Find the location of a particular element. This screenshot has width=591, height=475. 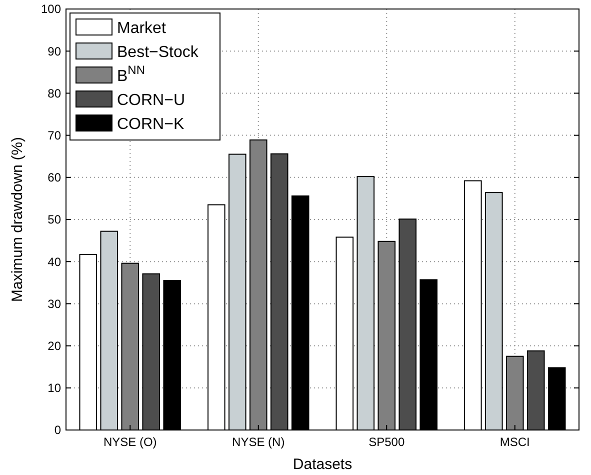

legend-label: B$^{NN}$ is located at coordinates (131, 74).